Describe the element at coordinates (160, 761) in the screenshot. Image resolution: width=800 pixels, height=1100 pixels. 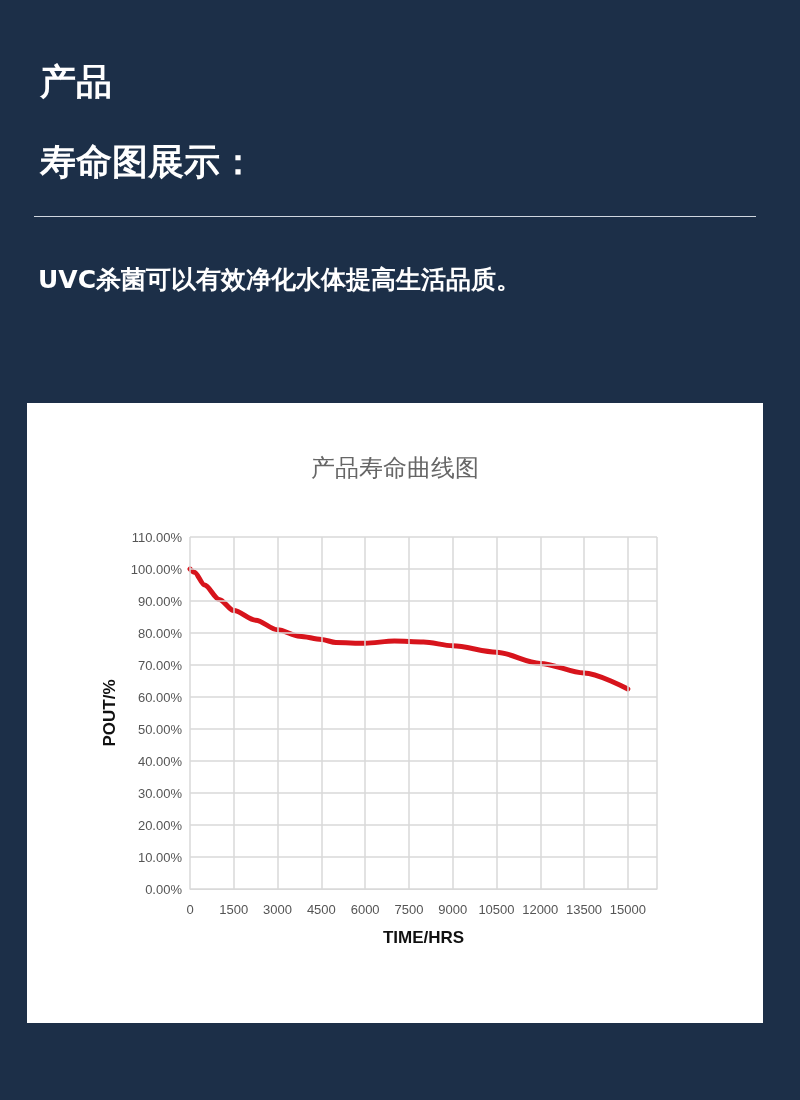
I see `y-tick-label: 40.00%` at that location.